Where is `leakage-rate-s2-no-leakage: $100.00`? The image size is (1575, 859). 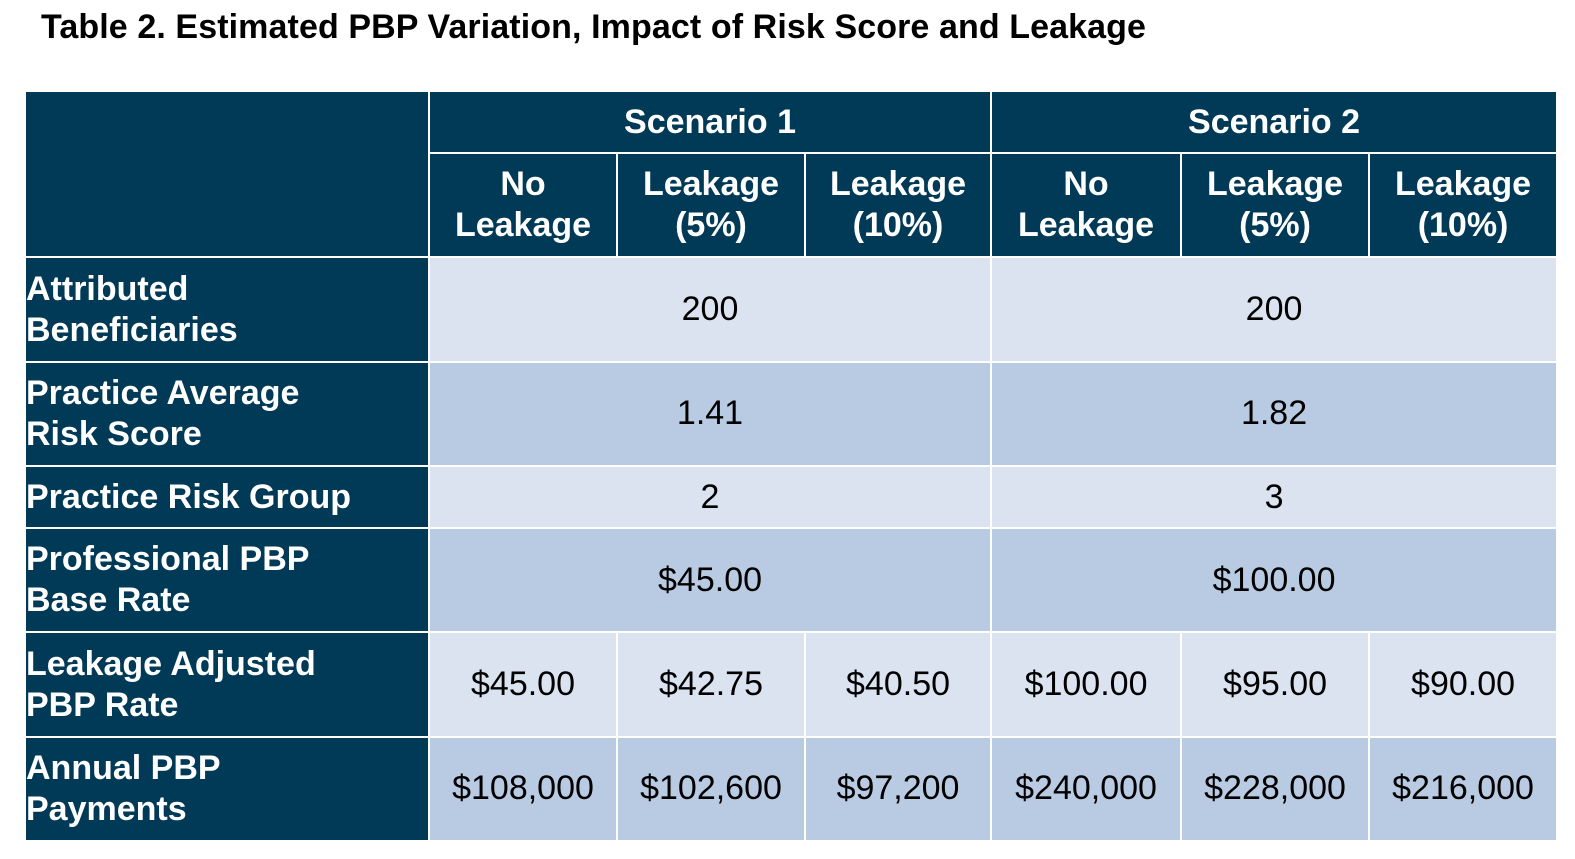 leakage-rate-s2-no-leakage: $100.00 is located at coordinates (1086, 684).